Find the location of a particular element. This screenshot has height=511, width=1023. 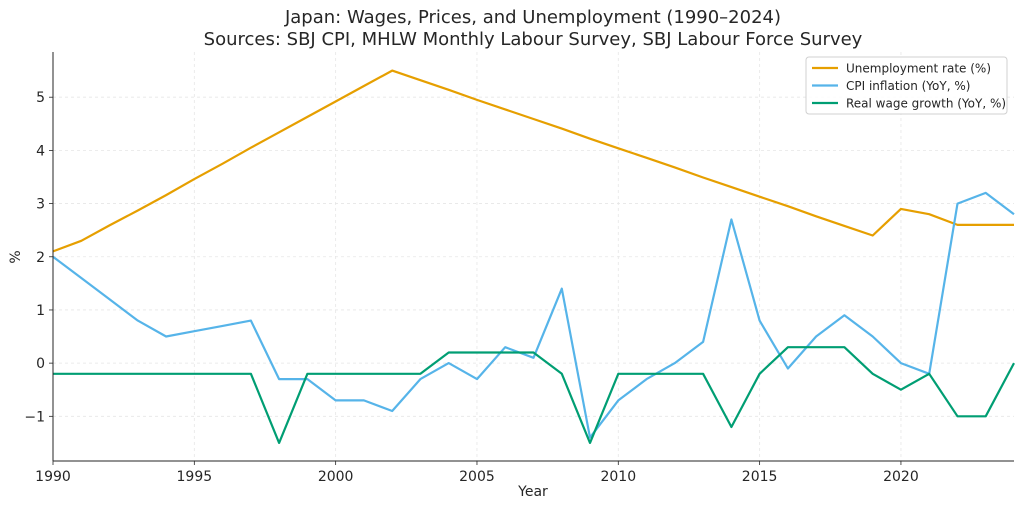

x-tick-label: 2000 is located at coordinates (336, 477).